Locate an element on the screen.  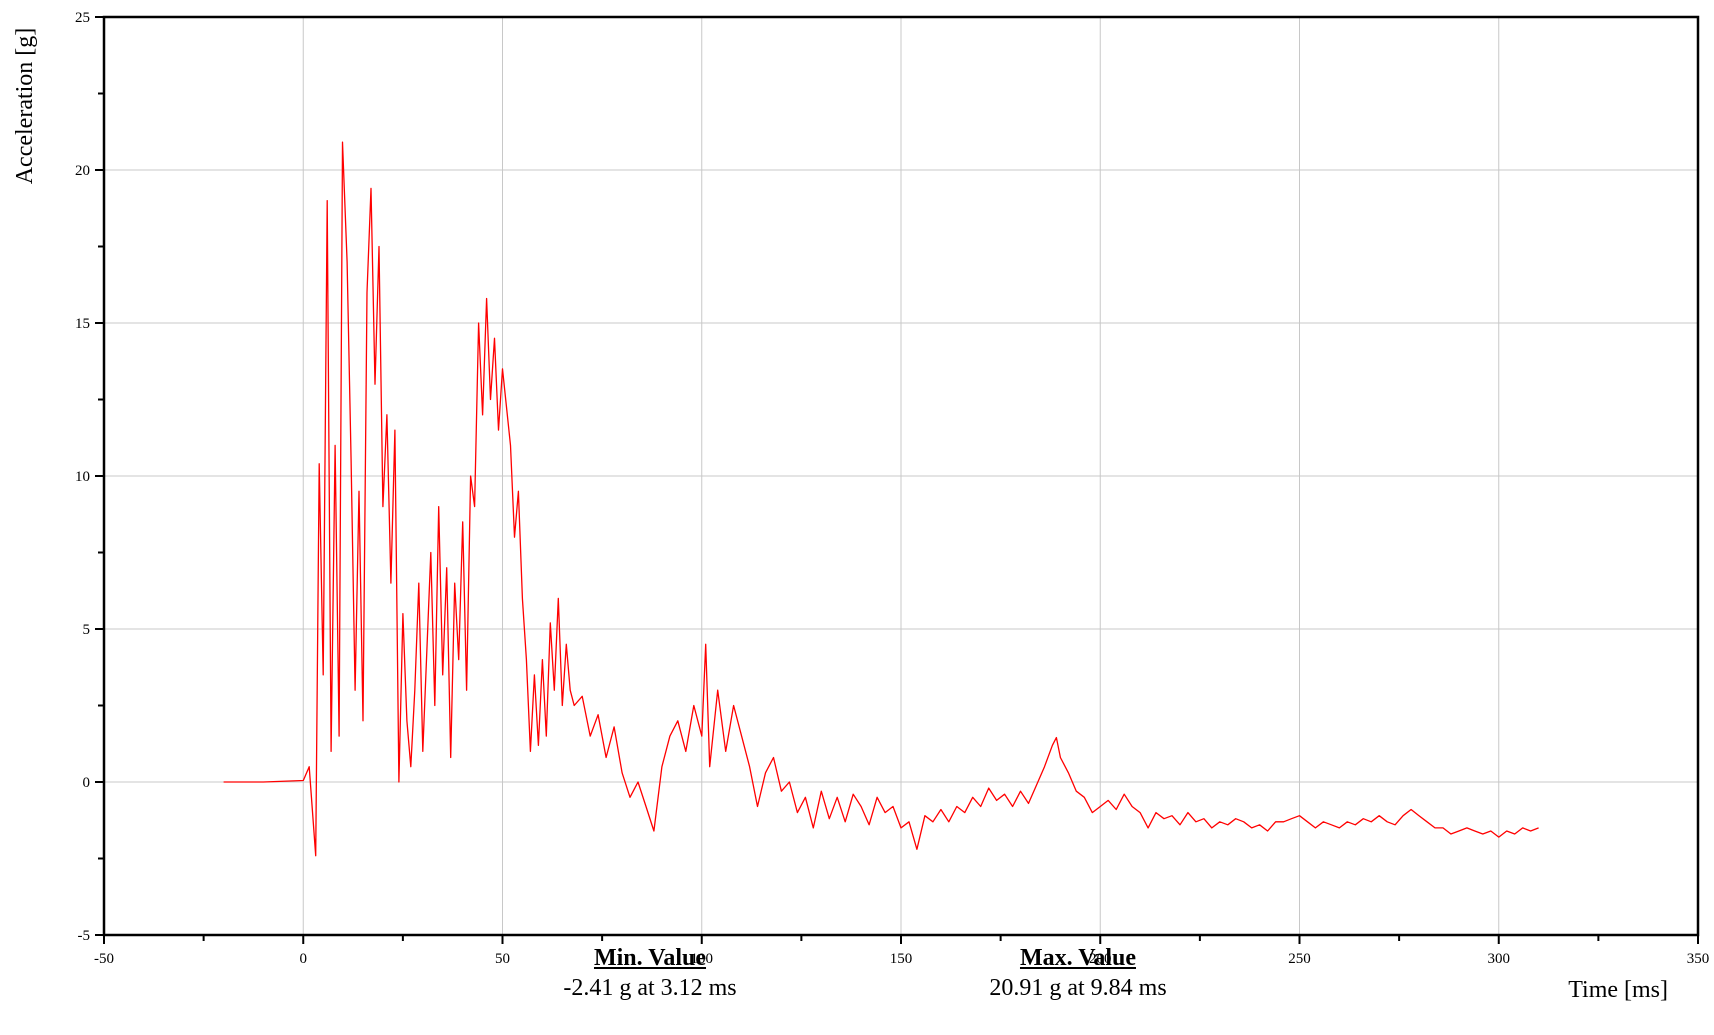
x-axis-ticks: -50 0 50 100 150 200 250 300 350 is located at coordinates (901, 951).